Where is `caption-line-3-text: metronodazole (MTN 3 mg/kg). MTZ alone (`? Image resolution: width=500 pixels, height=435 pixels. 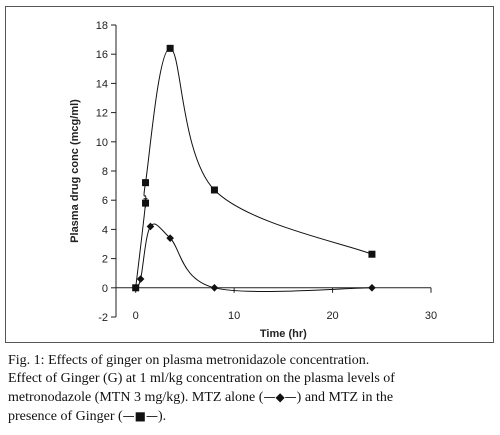 caption-line-3-text: metronodazole (MTN 3 mg/kg). MTZ alone ( is located at coordinates (136, 397).